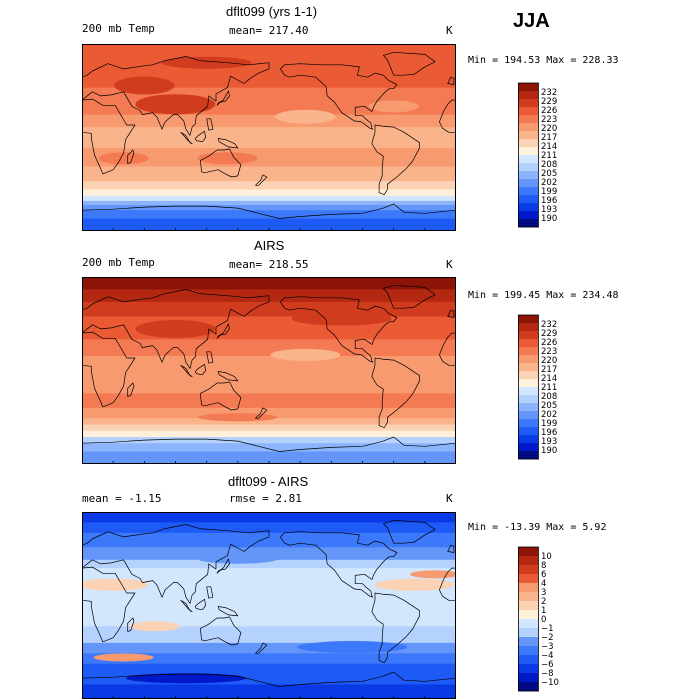 This screenshot has width=700, height=700. Describe the element at coordinates (269, 211) in the screenshot. I see `panel1-antarctica-coast` at that location.